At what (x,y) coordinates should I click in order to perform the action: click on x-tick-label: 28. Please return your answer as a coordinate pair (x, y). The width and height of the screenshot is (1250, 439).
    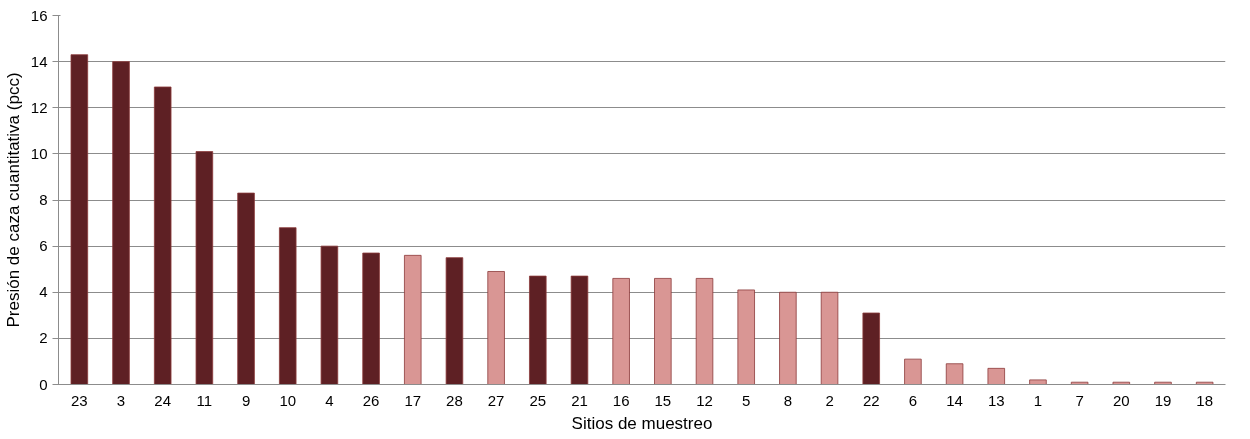
    Looking at the image, I should click on (454, 400).